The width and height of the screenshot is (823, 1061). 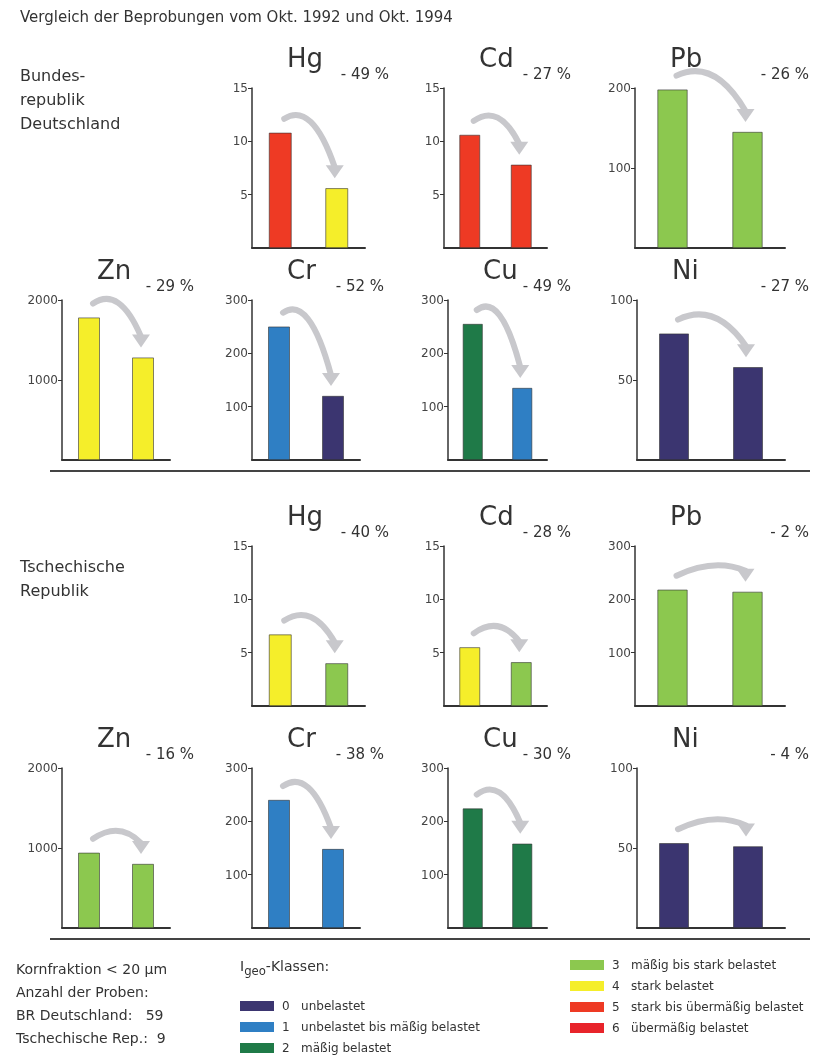 I want to click on text: Tschechische, so click(x=73, y=567).